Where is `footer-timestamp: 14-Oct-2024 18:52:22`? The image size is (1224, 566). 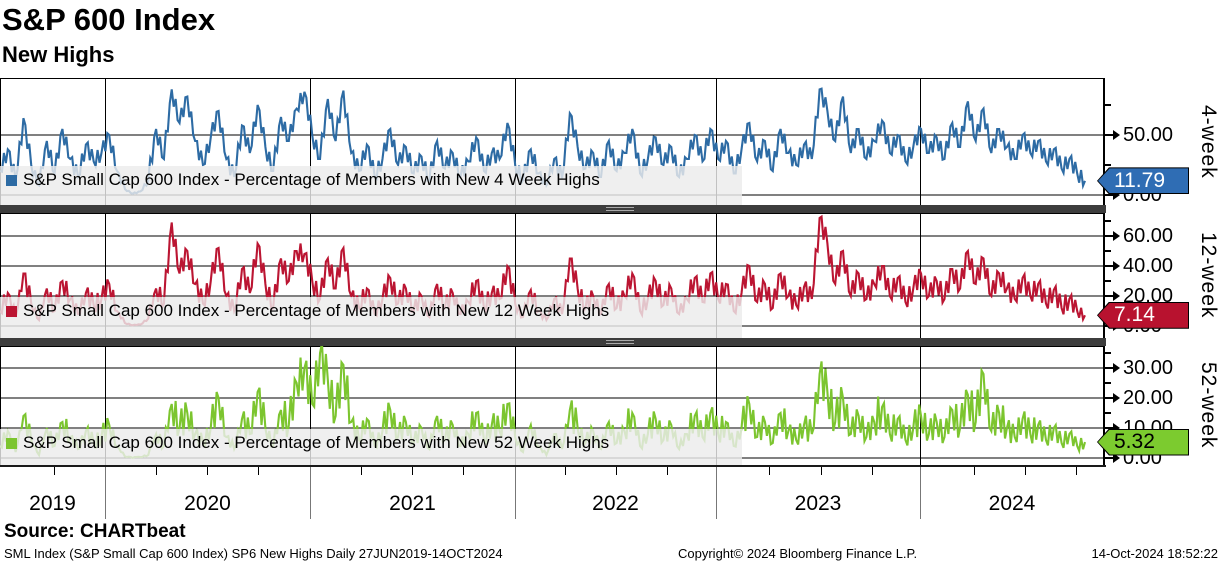
footer-timestamp: 14-Oct-2024 18:52:22 is located at coordinates (1154, 553).